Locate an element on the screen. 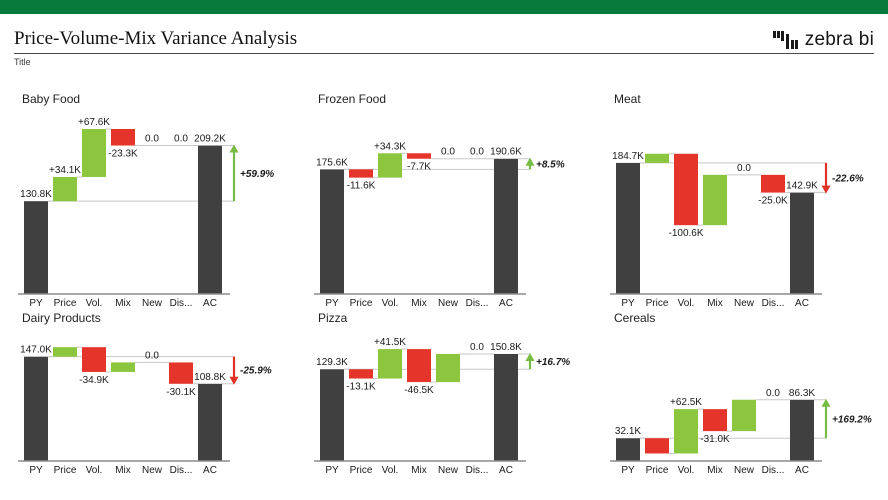 Image resolution: width=888 pixels, height=500 pixels. value-label-mix: -23.3K is located at coordinates (123, 154).